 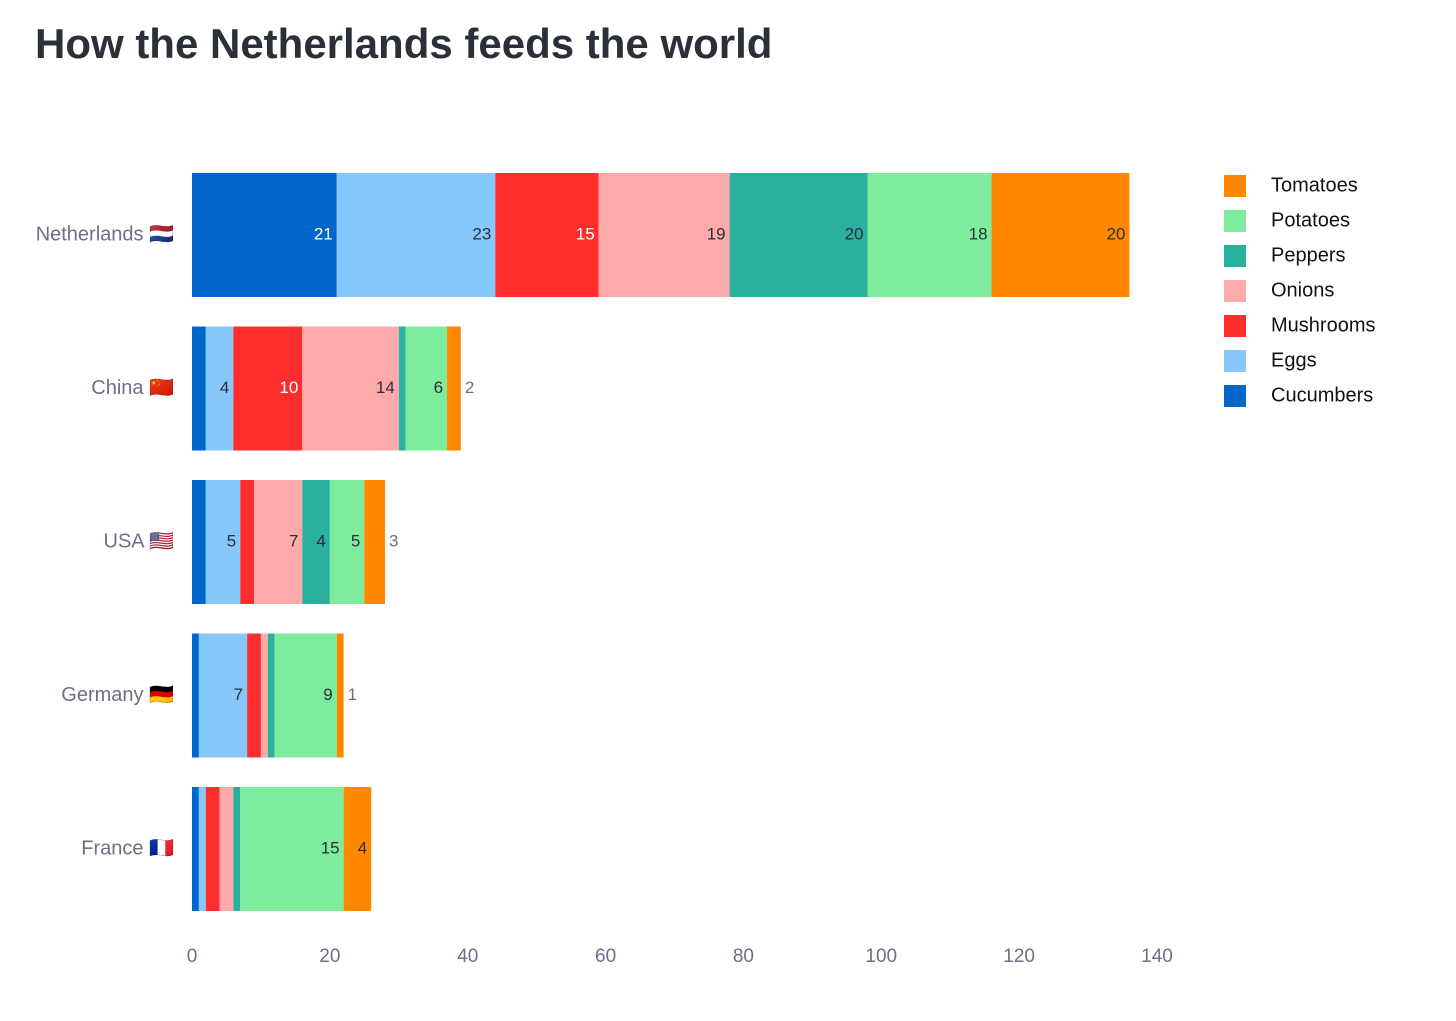 I want to click on x-tick-label: 0, so click(x=192, y=956).